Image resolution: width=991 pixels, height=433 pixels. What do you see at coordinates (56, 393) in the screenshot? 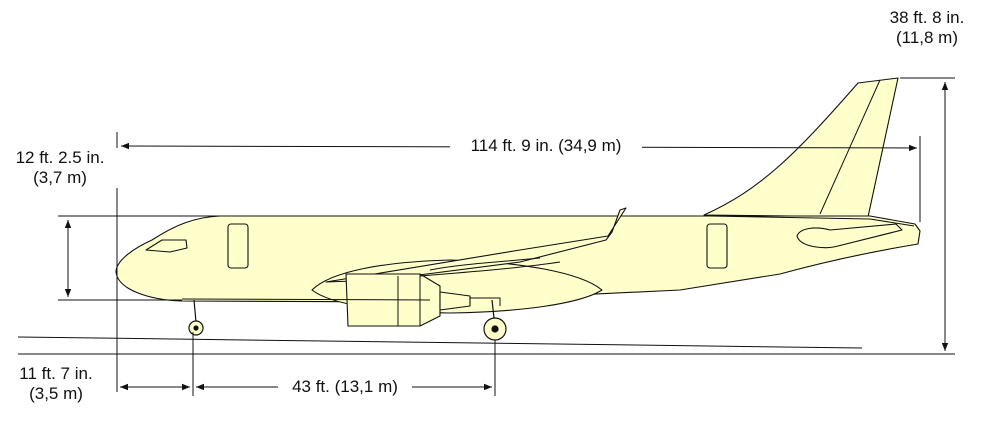
I see `nose-gear-offset-metric: (3,5 m)` at bounding box center [56, 393].